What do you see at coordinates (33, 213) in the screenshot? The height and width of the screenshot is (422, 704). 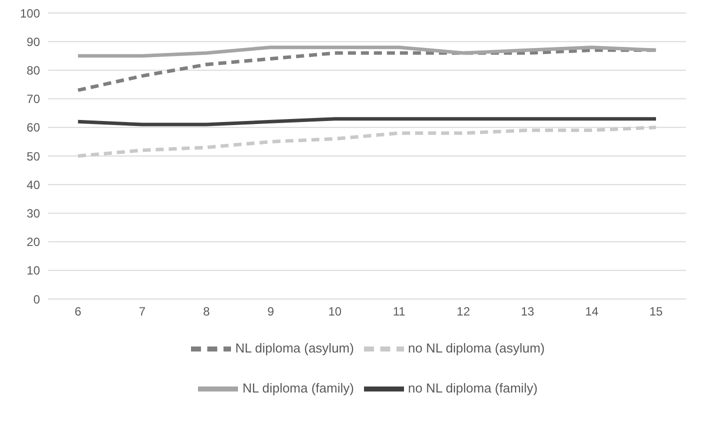 I see `y-tick-label: 30` at bounding box center [33, 213].